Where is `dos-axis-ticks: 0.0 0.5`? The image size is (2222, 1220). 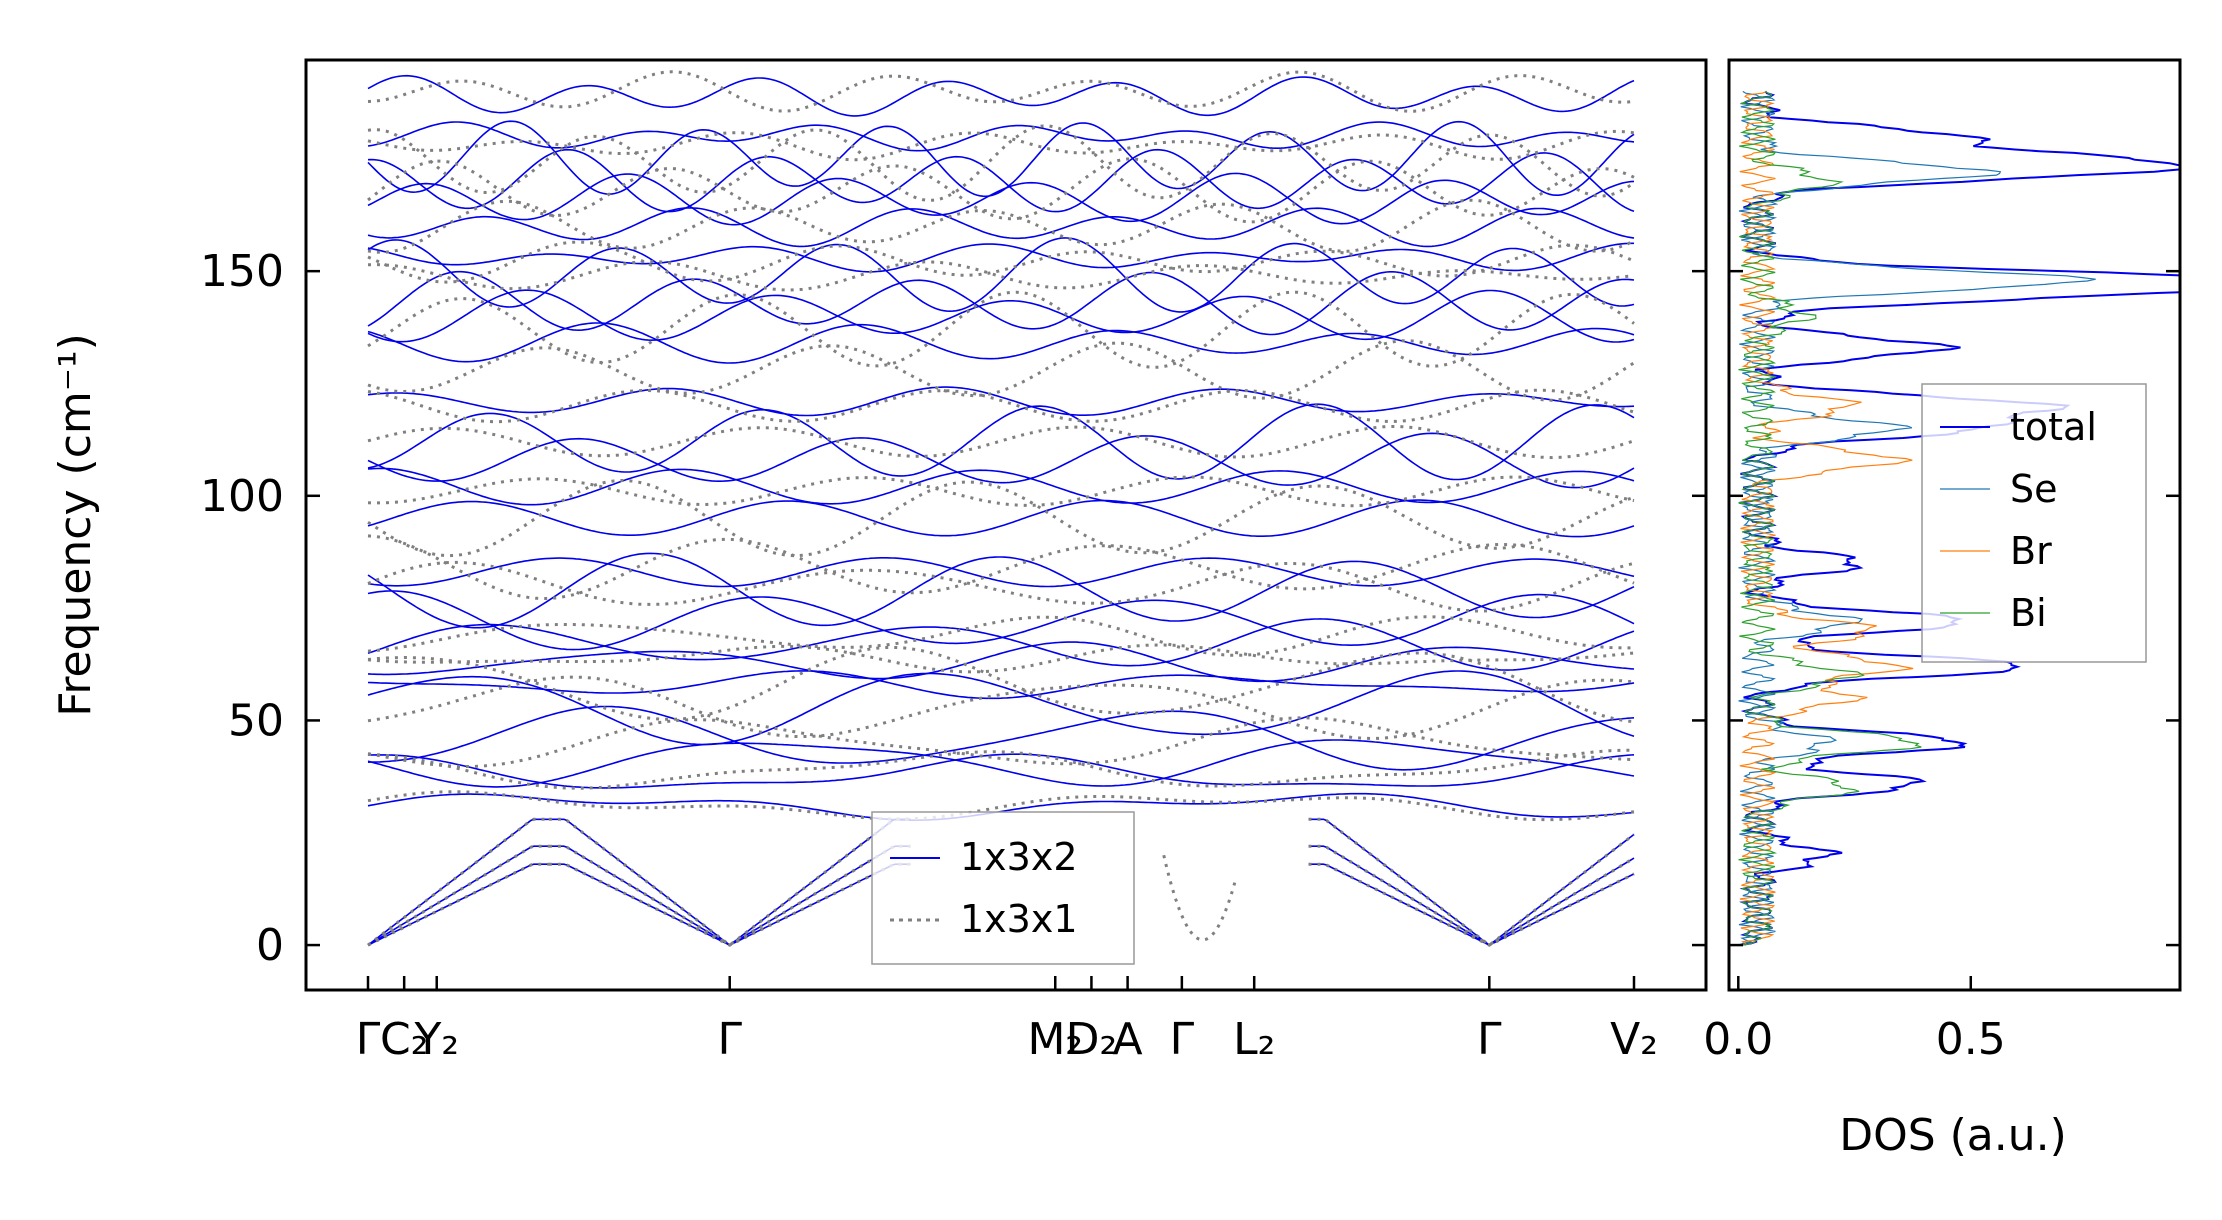 dos-axis-ticks: 0.0 0.5 is located at coordinates (1941, 667).